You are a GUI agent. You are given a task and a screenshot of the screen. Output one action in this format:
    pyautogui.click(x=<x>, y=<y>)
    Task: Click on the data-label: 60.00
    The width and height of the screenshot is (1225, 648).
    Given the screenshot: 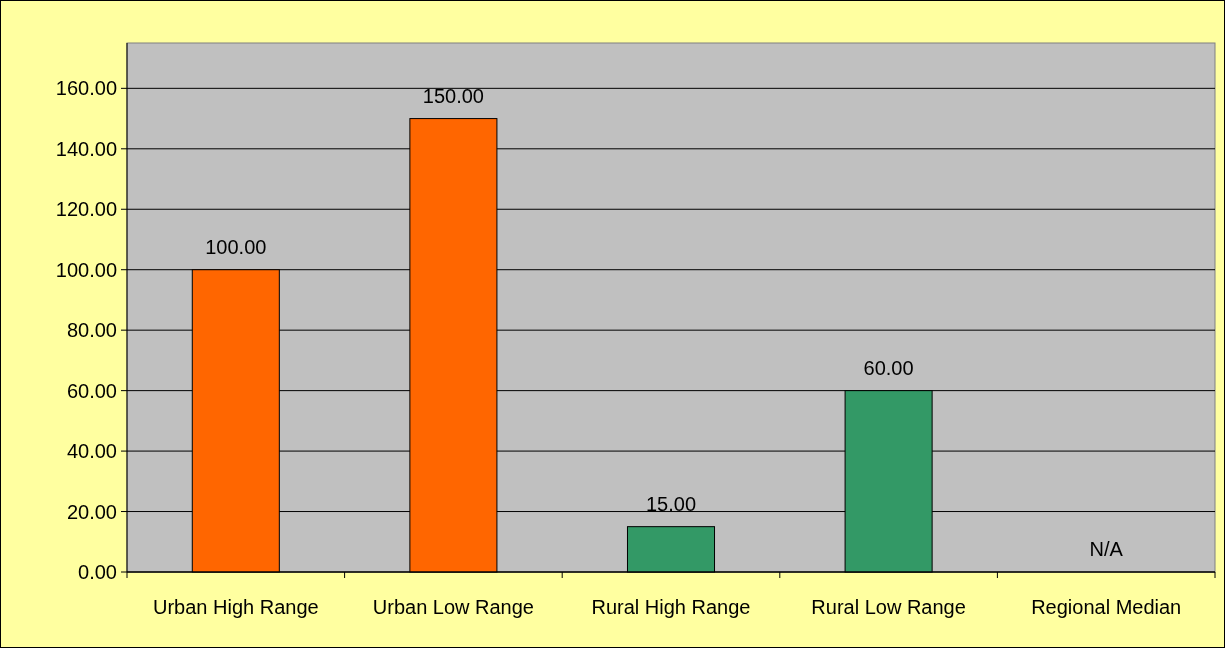 What is the action you would take?
    pyautogui.click(x=888, y=367)
    